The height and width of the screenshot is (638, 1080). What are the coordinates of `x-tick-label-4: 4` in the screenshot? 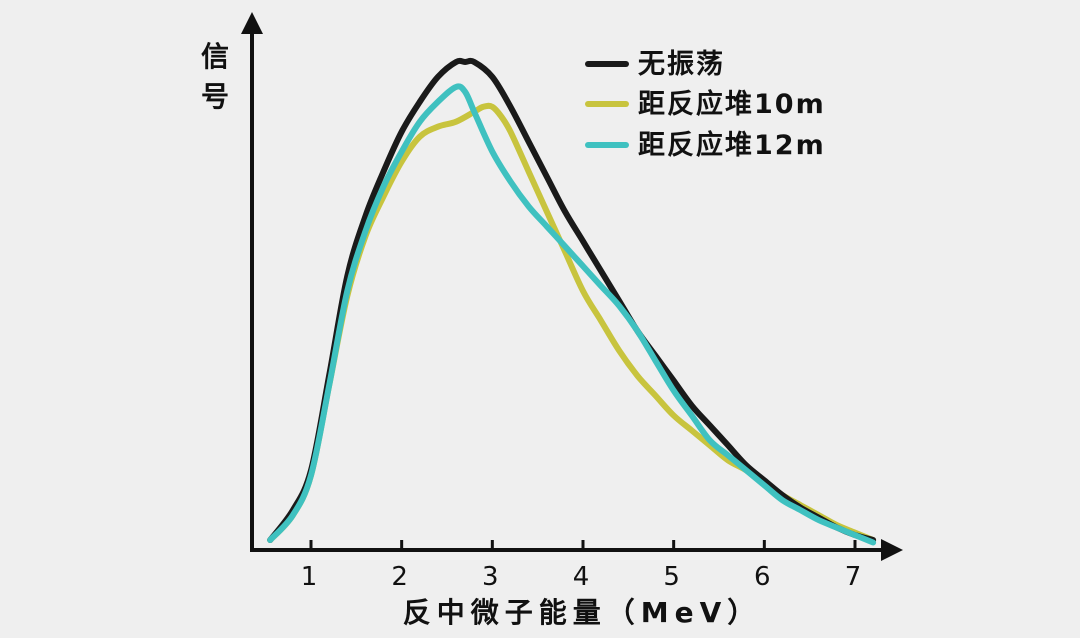 It's located at (581, 577).